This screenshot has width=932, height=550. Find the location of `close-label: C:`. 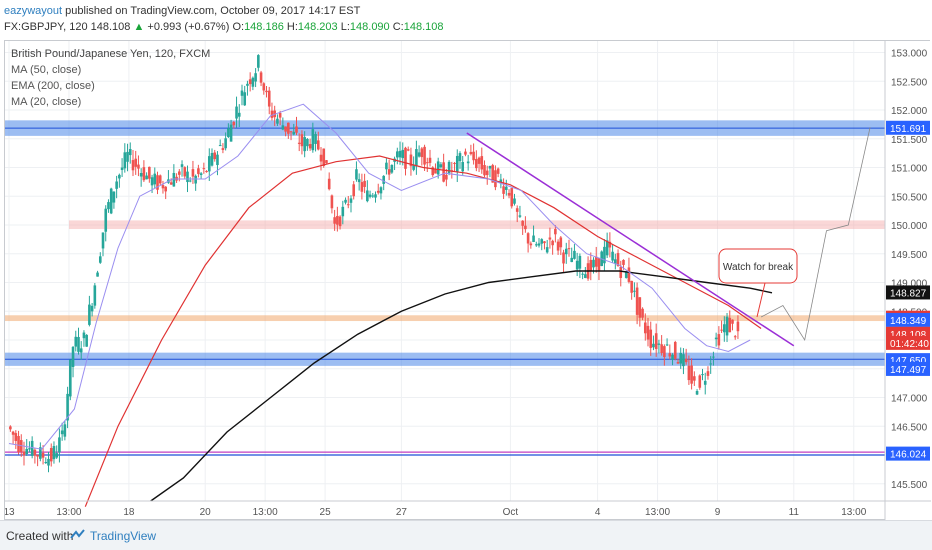

close-label: C: is located at coordinates (398, 27).